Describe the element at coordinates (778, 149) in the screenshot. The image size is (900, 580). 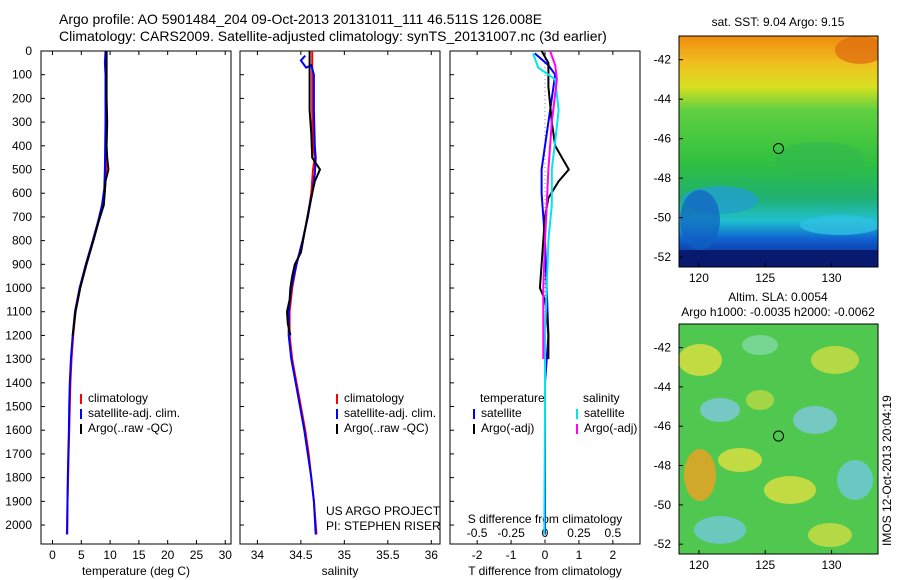
I see `sst-map-argo-marker` at that location.